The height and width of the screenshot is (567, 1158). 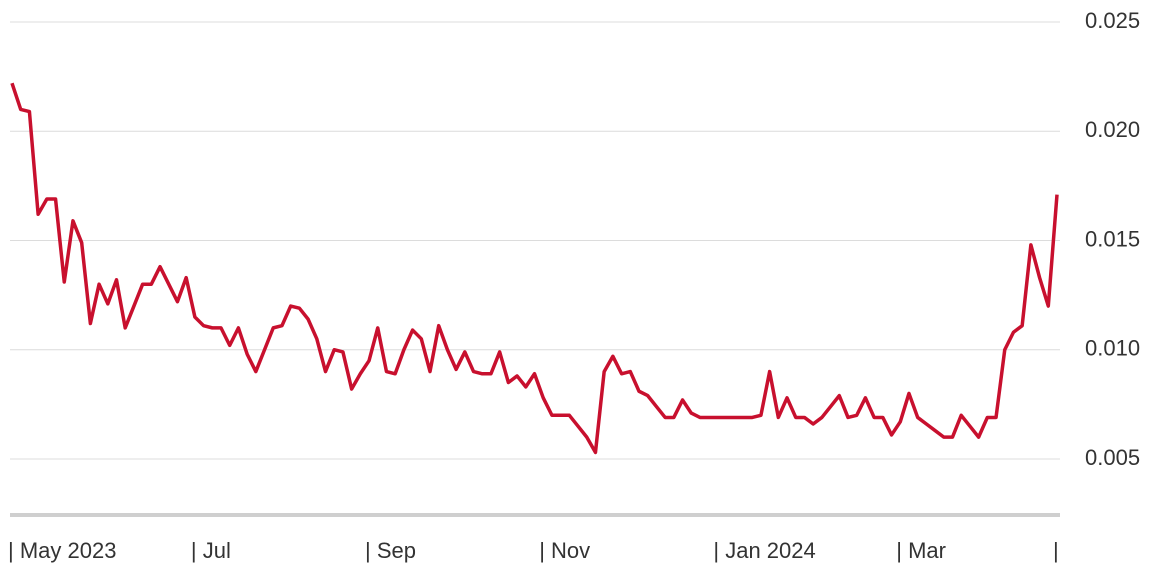 I want to click on y-tick-label: 0.015, so click(x=1112, y=238).